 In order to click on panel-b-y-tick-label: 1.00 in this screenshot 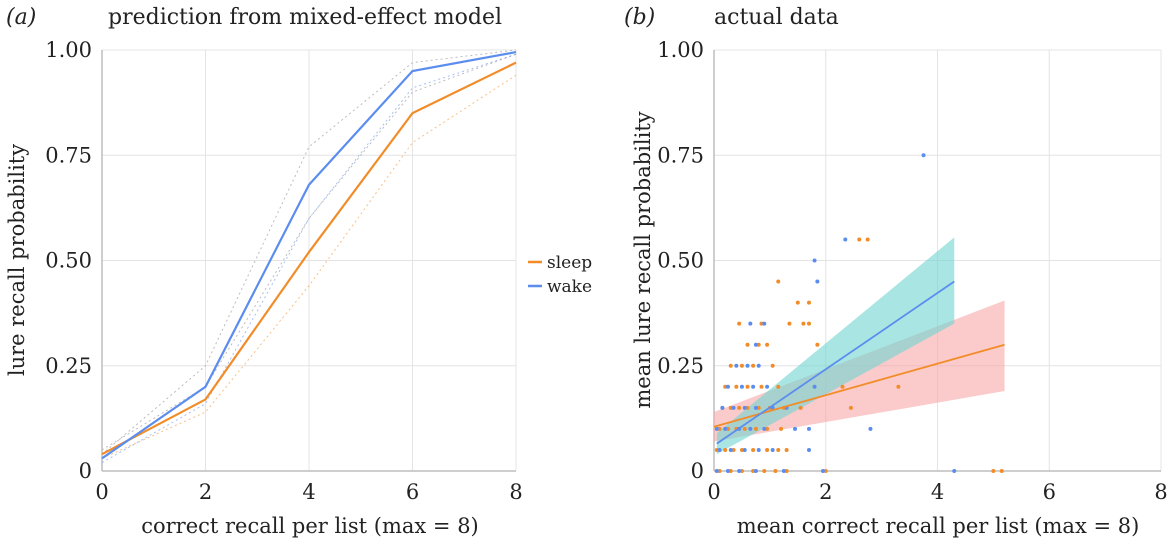, I will do `click(680, 50)`.